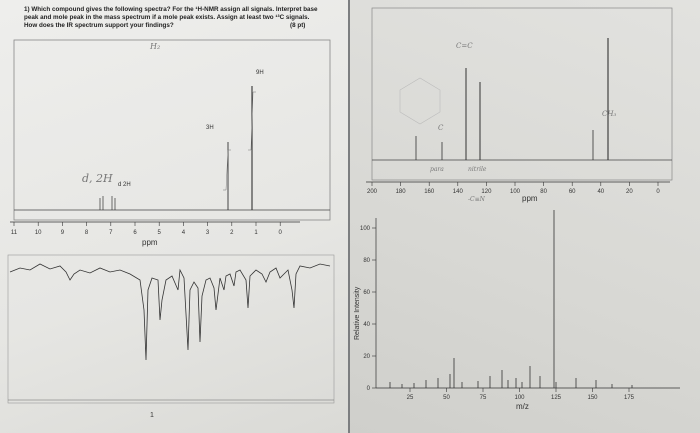  What do you see at coordinates (464, 46) in the screenshot?
I see `cnmr-note-cc: C=C` at bounding box center [464, 46].